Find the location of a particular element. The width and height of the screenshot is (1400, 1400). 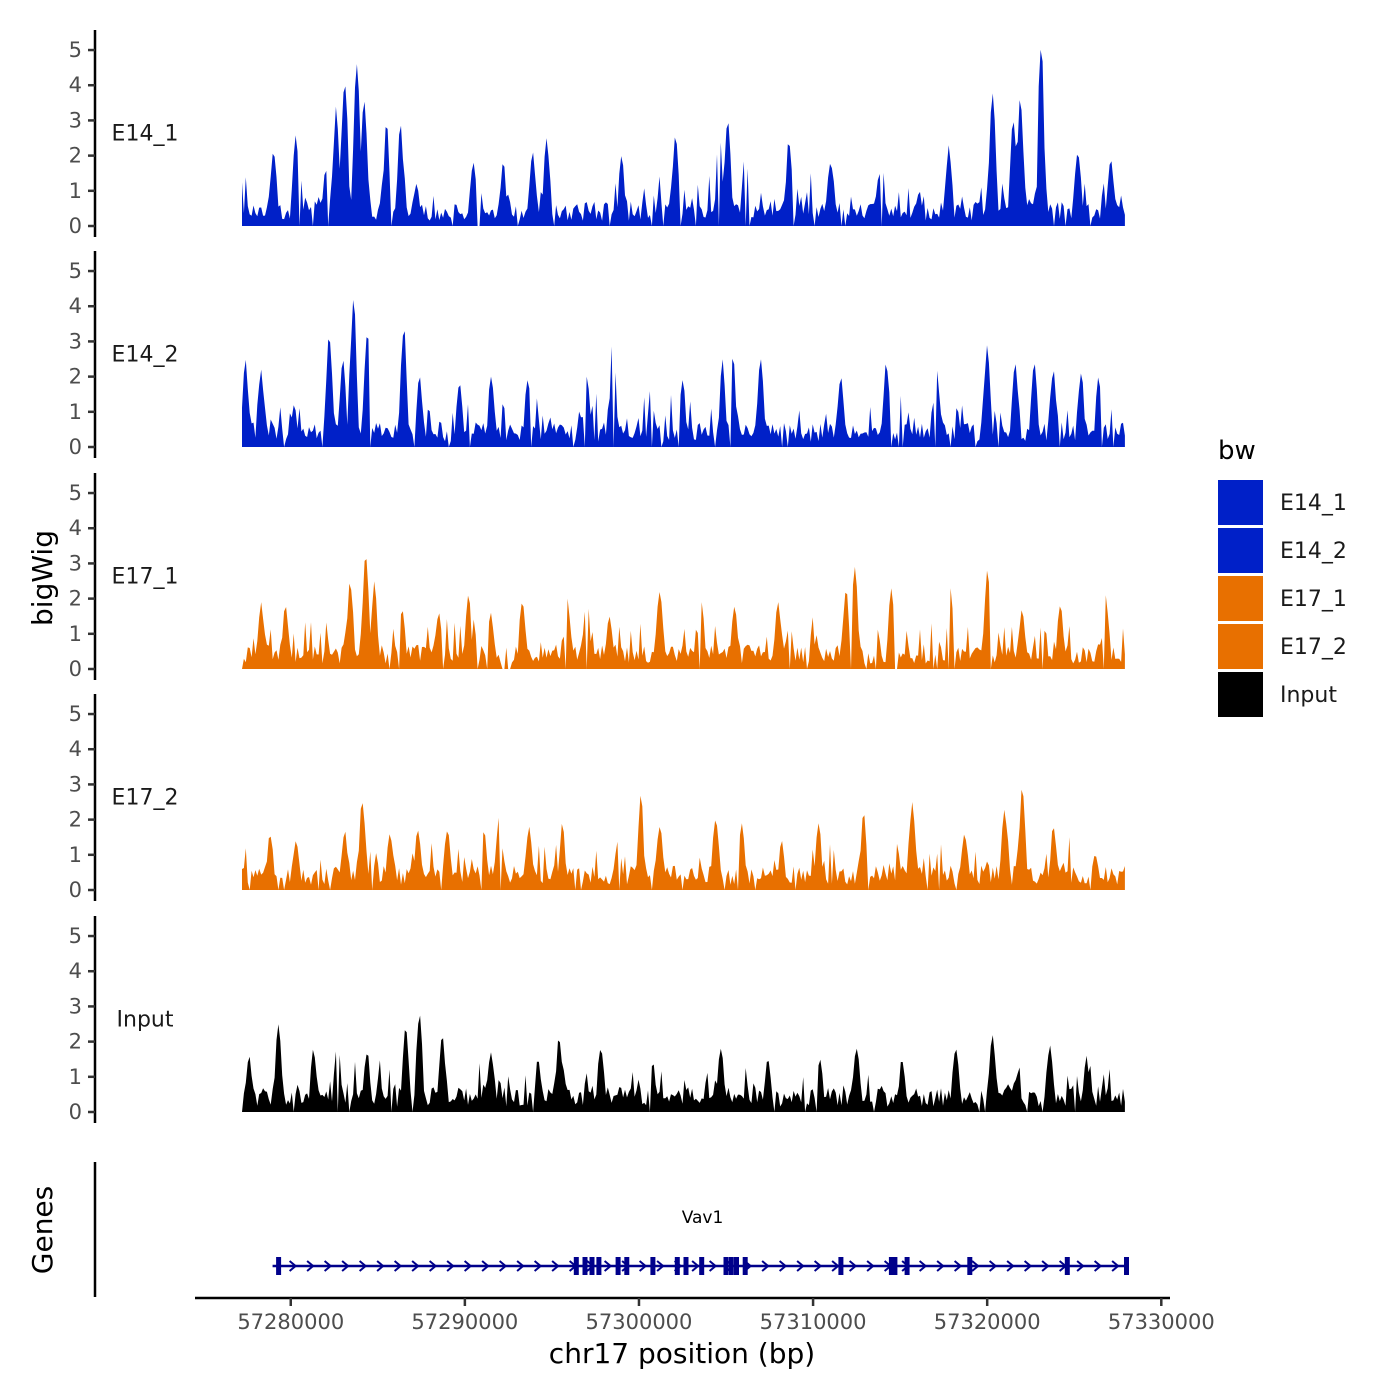

track-label: E17_1 is located at coordinates (145, 577).